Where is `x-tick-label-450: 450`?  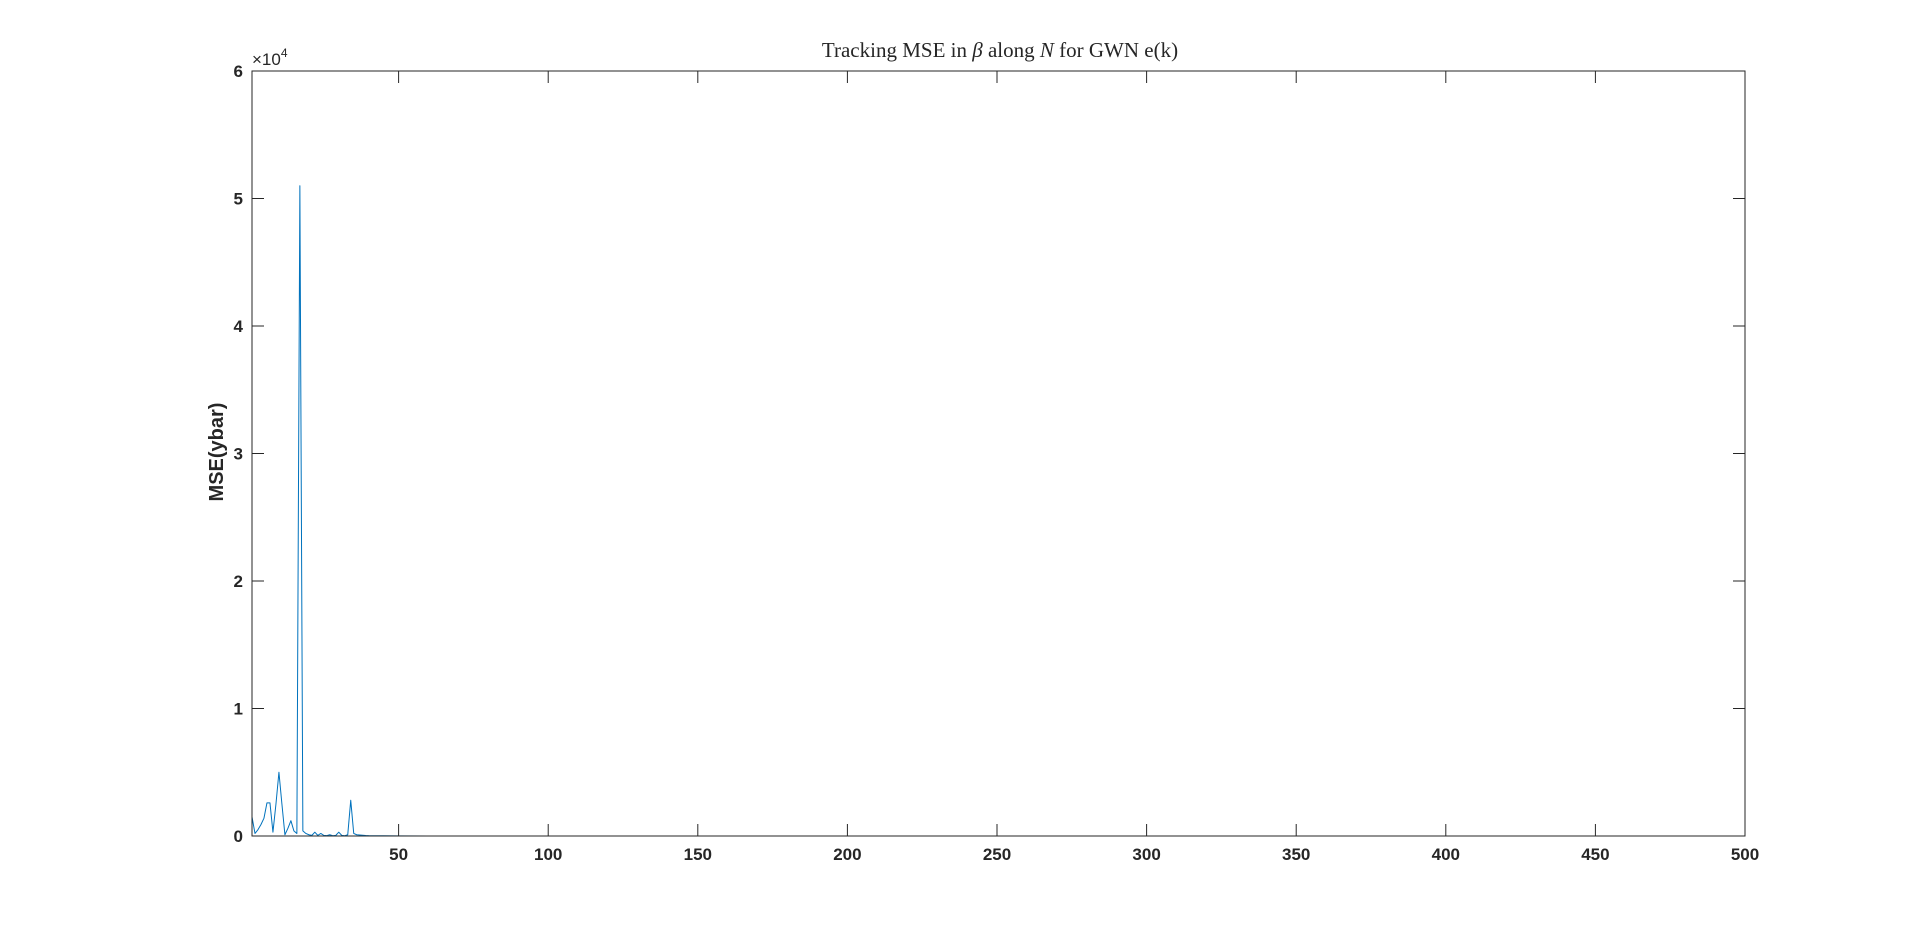
x-tick-label-450: 450 is located at coordinates (1595, 854).